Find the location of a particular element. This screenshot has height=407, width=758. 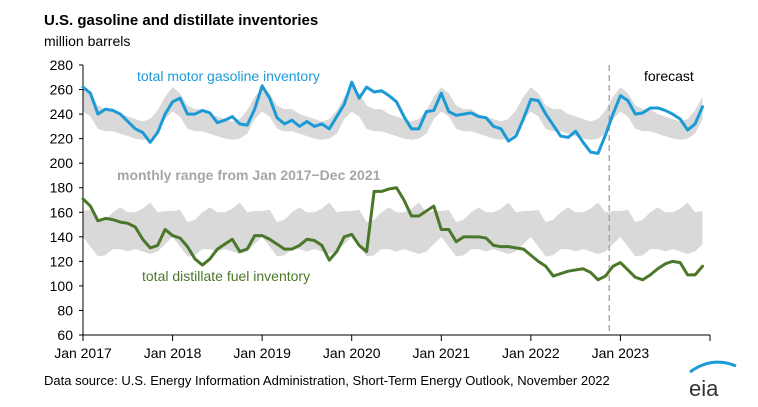

y-tick-label: 60 is located at coordinates (65, 335).